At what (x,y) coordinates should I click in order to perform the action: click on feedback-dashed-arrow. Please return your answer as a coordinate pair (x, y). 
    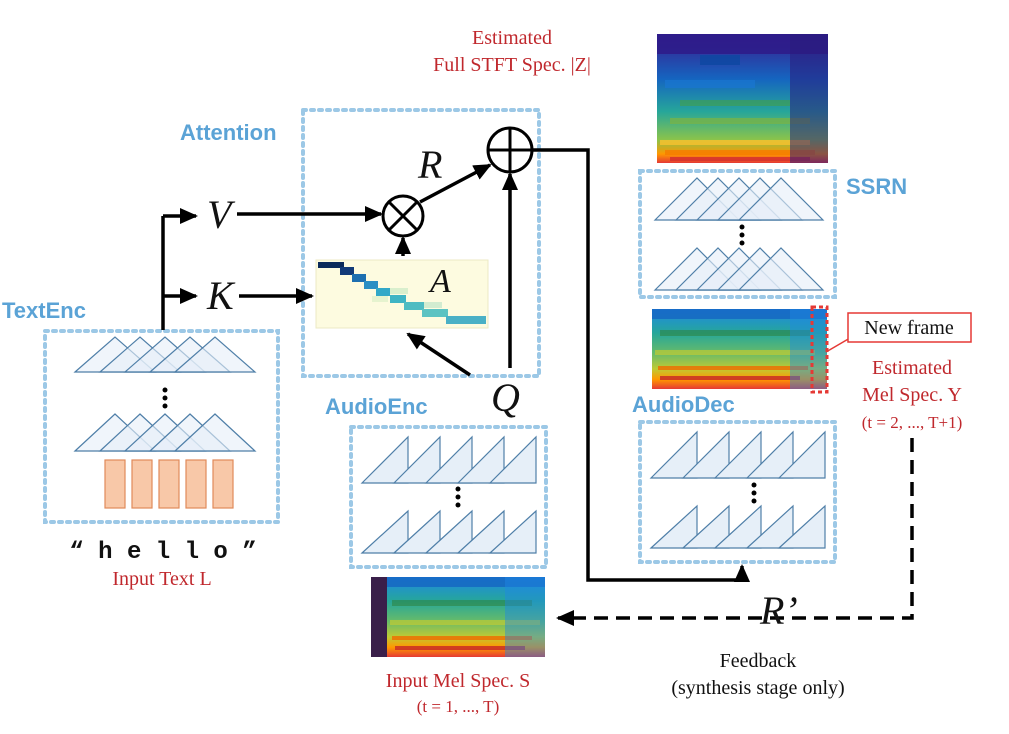
    Looking at the image, I should click on (735, 532).